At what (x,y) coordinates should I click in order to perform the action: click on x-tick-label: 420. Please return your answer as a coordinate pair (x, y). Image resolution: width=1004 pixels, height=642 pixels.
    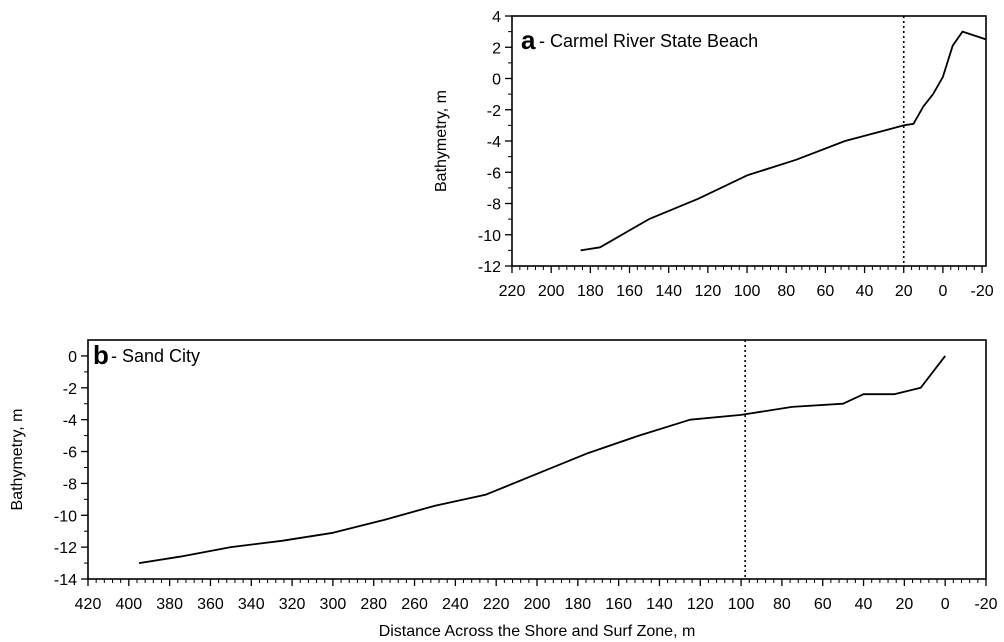
    Looking at the image, I should click on (88, 604).